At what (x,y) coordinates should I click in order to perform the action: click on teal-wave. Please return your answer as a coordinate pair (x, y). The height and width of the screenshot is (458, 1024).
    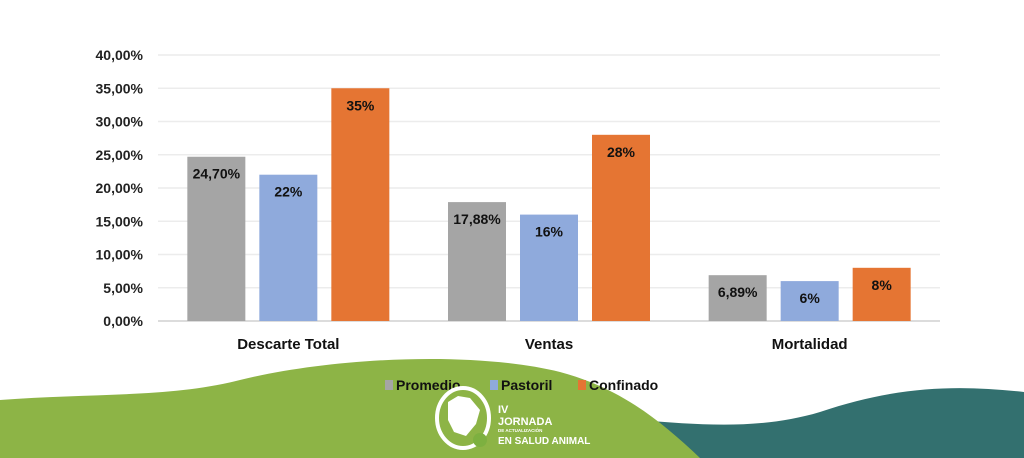
    Looking at the image, I should click on (812, 423).